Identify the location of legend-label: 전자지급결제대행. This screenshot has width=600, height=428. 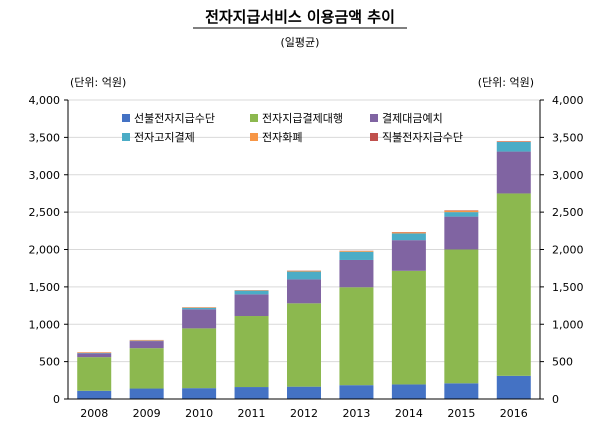
(302, 118).